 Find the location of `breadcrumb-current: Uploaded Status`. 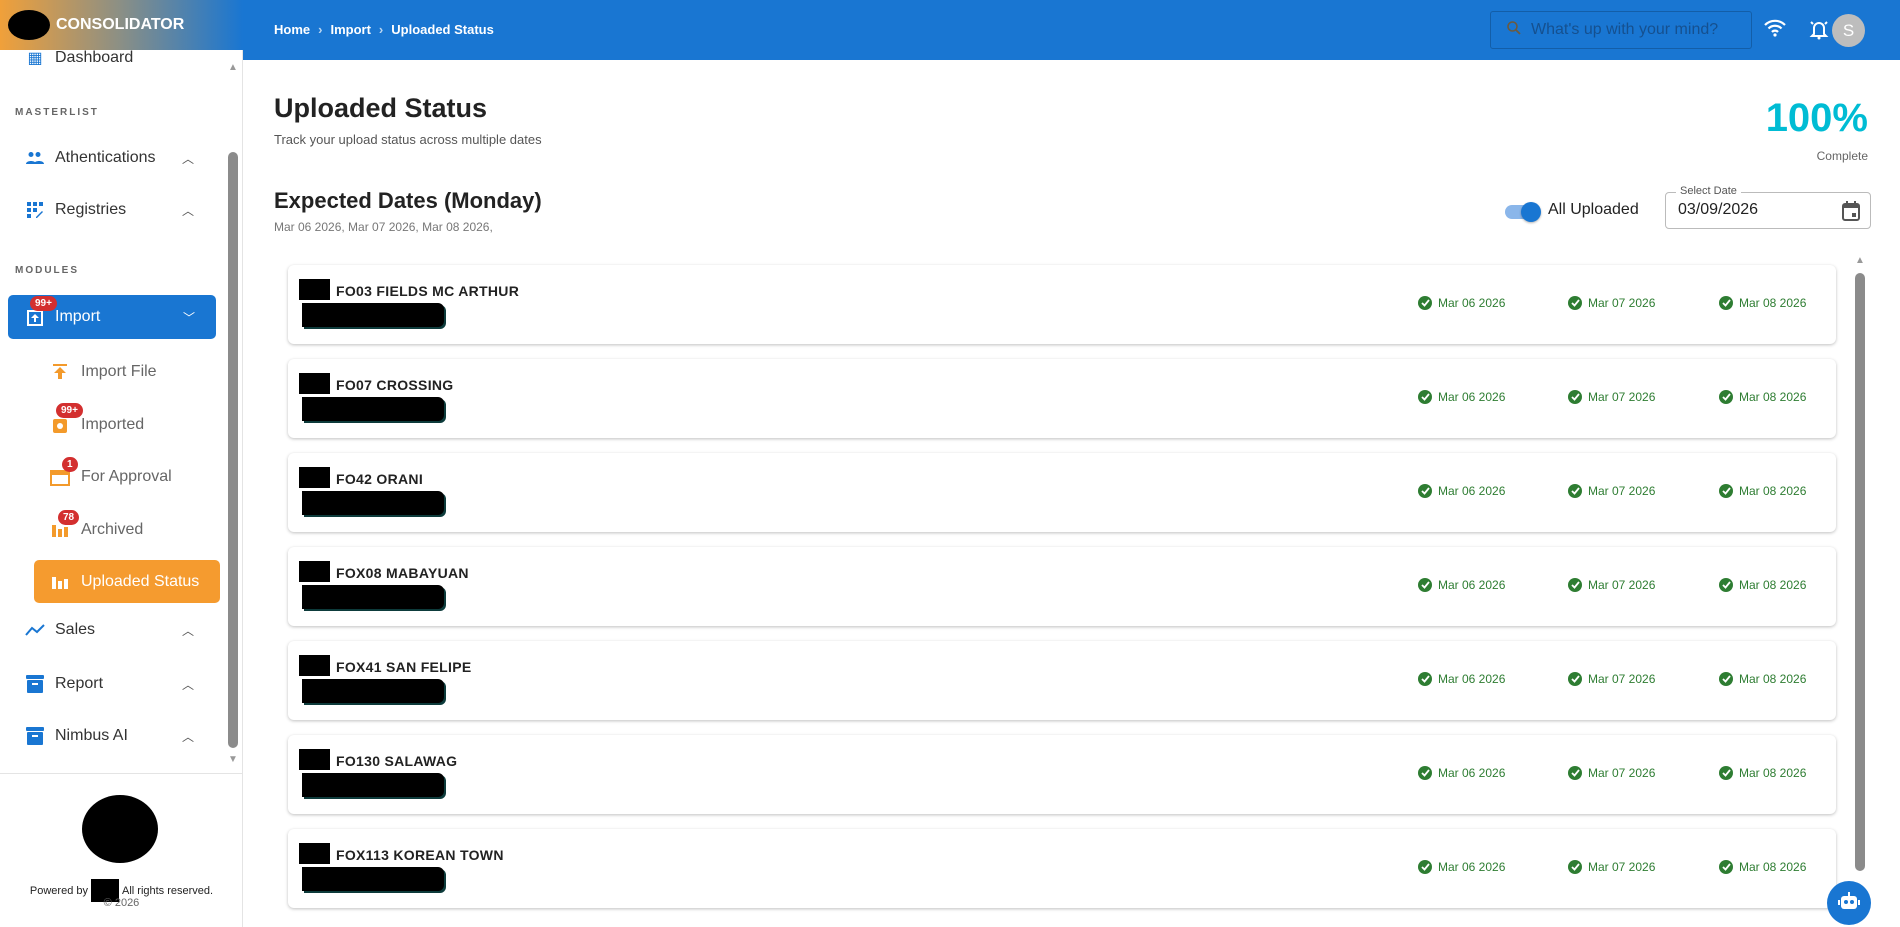

breadcrumb-current: Uploaded Status is located at coordinates (442, 29).